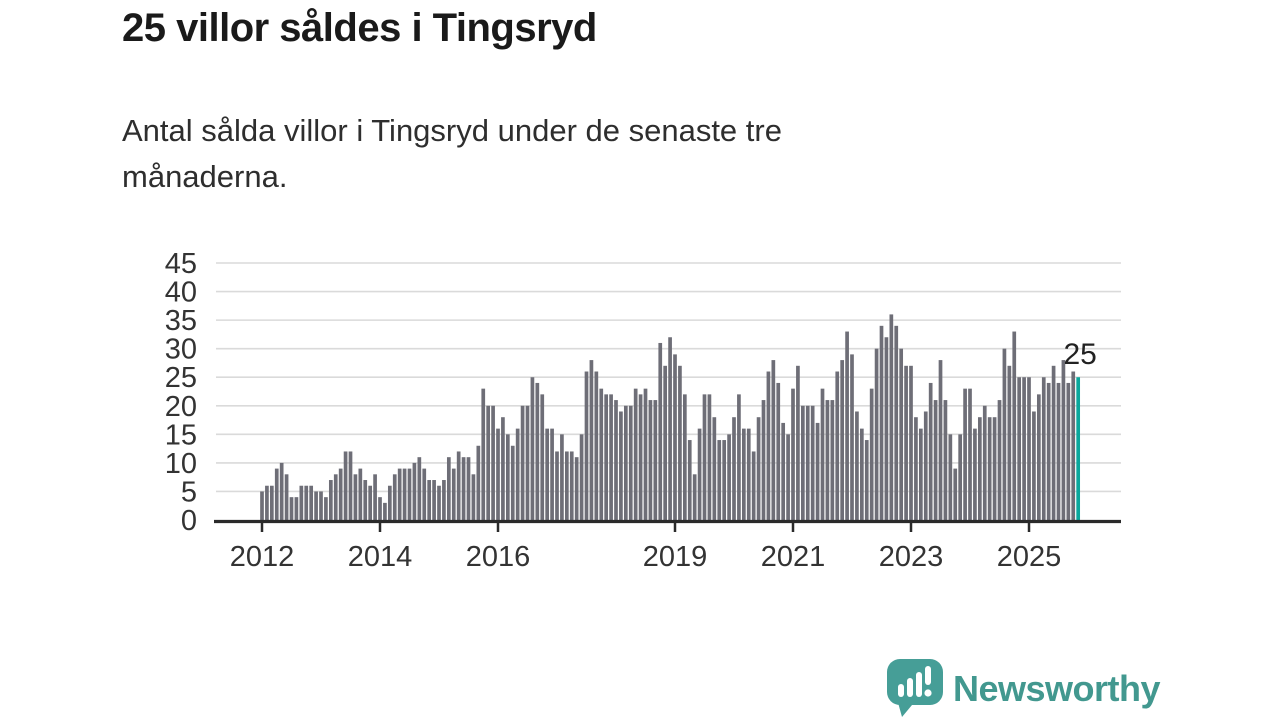  What do you see at coordinates (380, 557) in the screenshot?
I see `x-axis-tick-label: 2014` at bounding box center [380, 557].